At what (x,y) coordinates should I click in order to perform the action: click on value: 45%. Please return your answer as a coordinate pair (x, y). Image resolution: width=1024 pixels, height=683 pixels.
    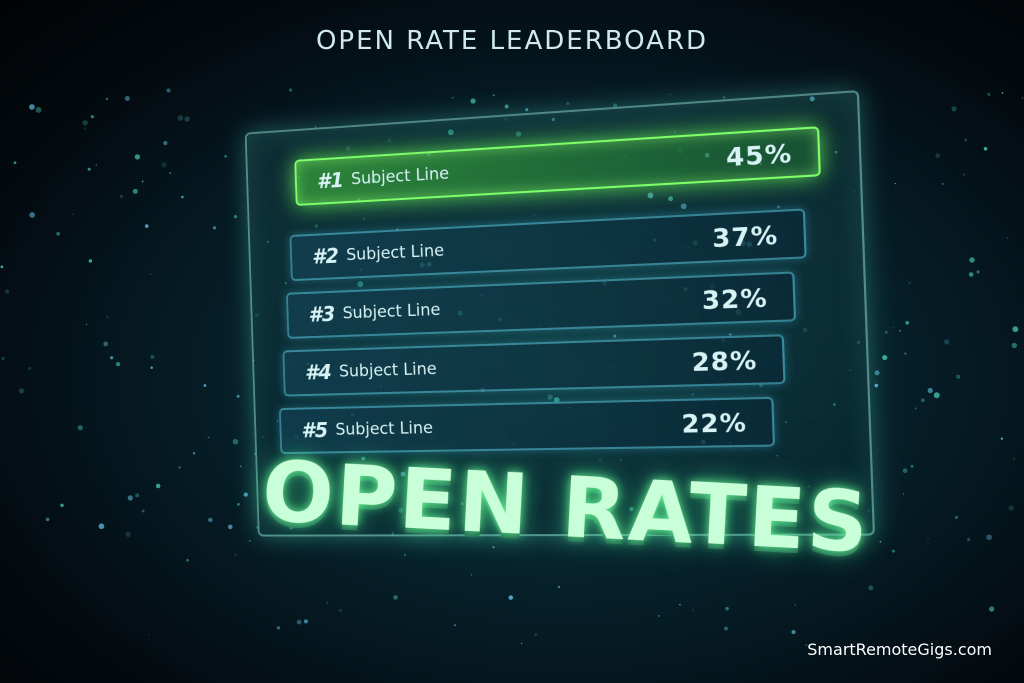
    Looking at the image, I should click on (759, 154).